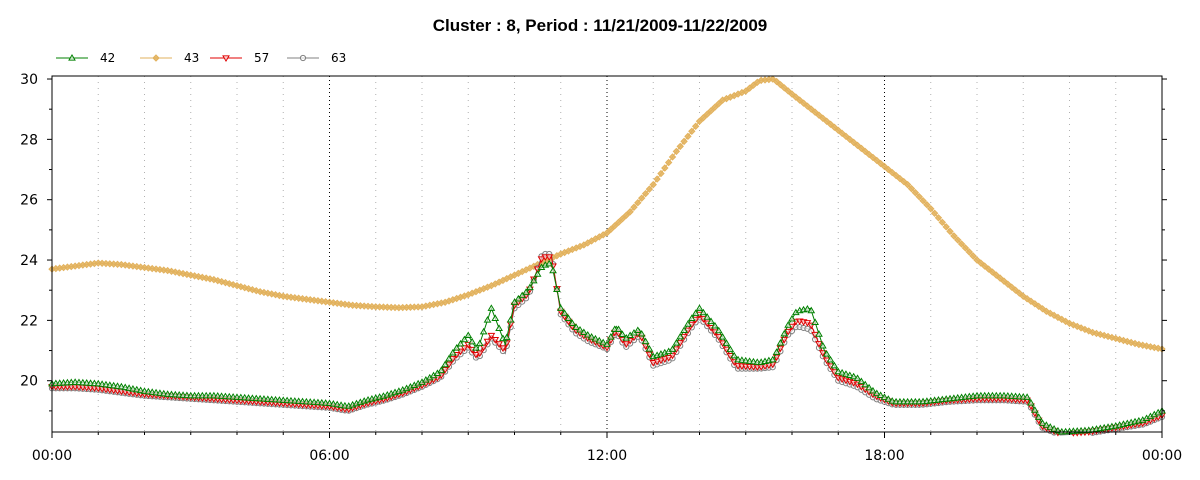  Describe the element at coordinates (29, 201) in the screenshot. I see `y-tick-label: 26` at that location.